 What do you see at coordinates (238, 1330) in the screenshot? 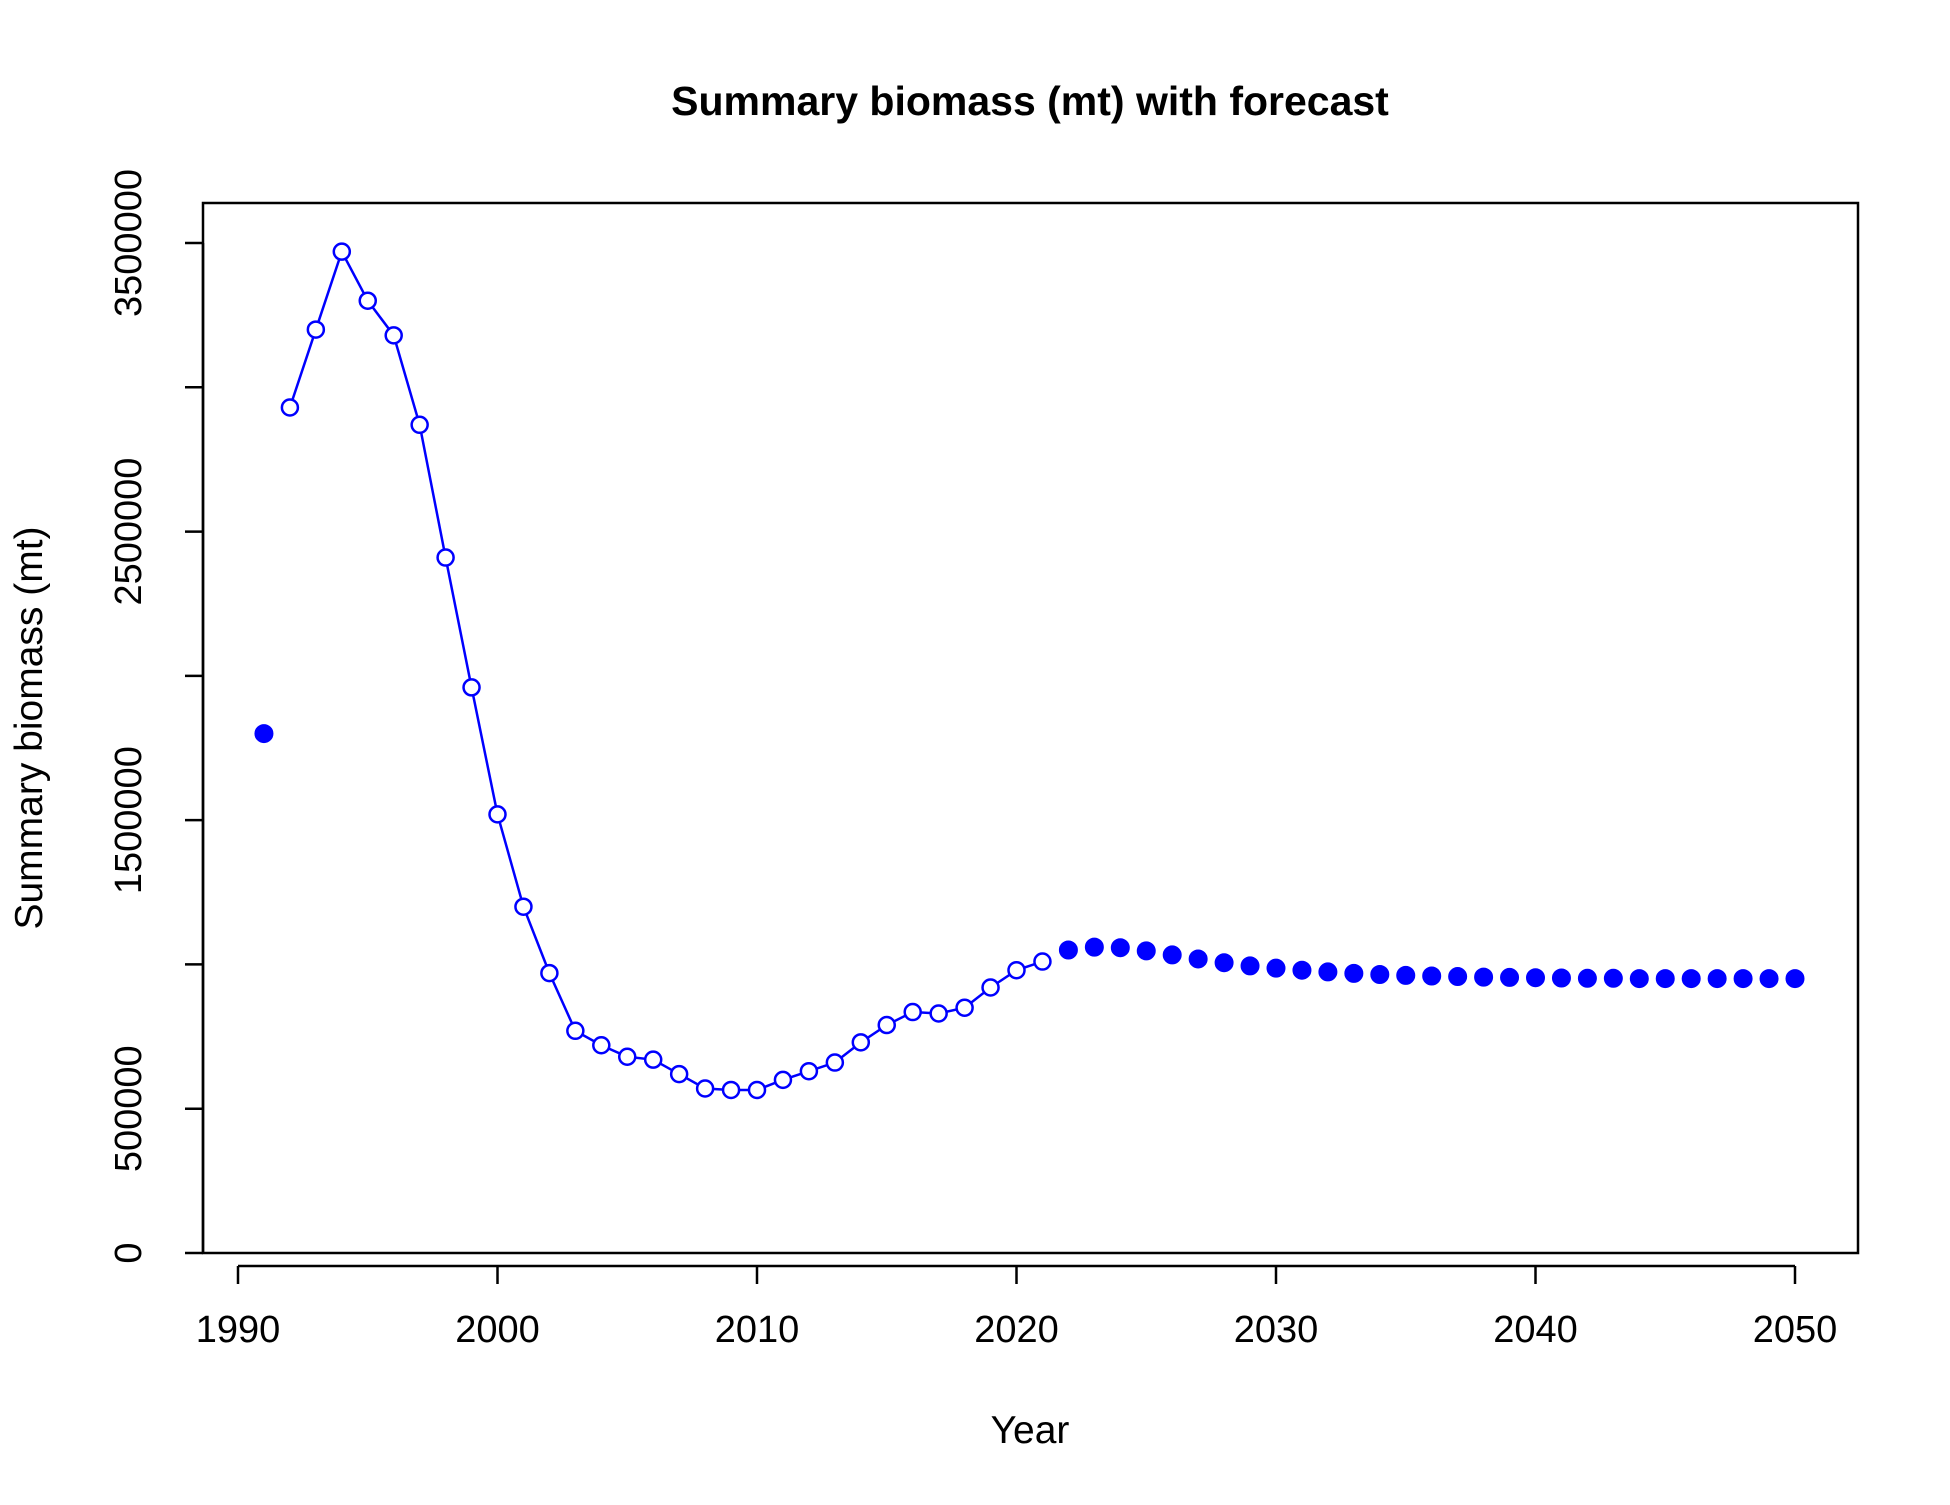
I see `x-tick-label: 1990` at bounding box center [238, 1330].